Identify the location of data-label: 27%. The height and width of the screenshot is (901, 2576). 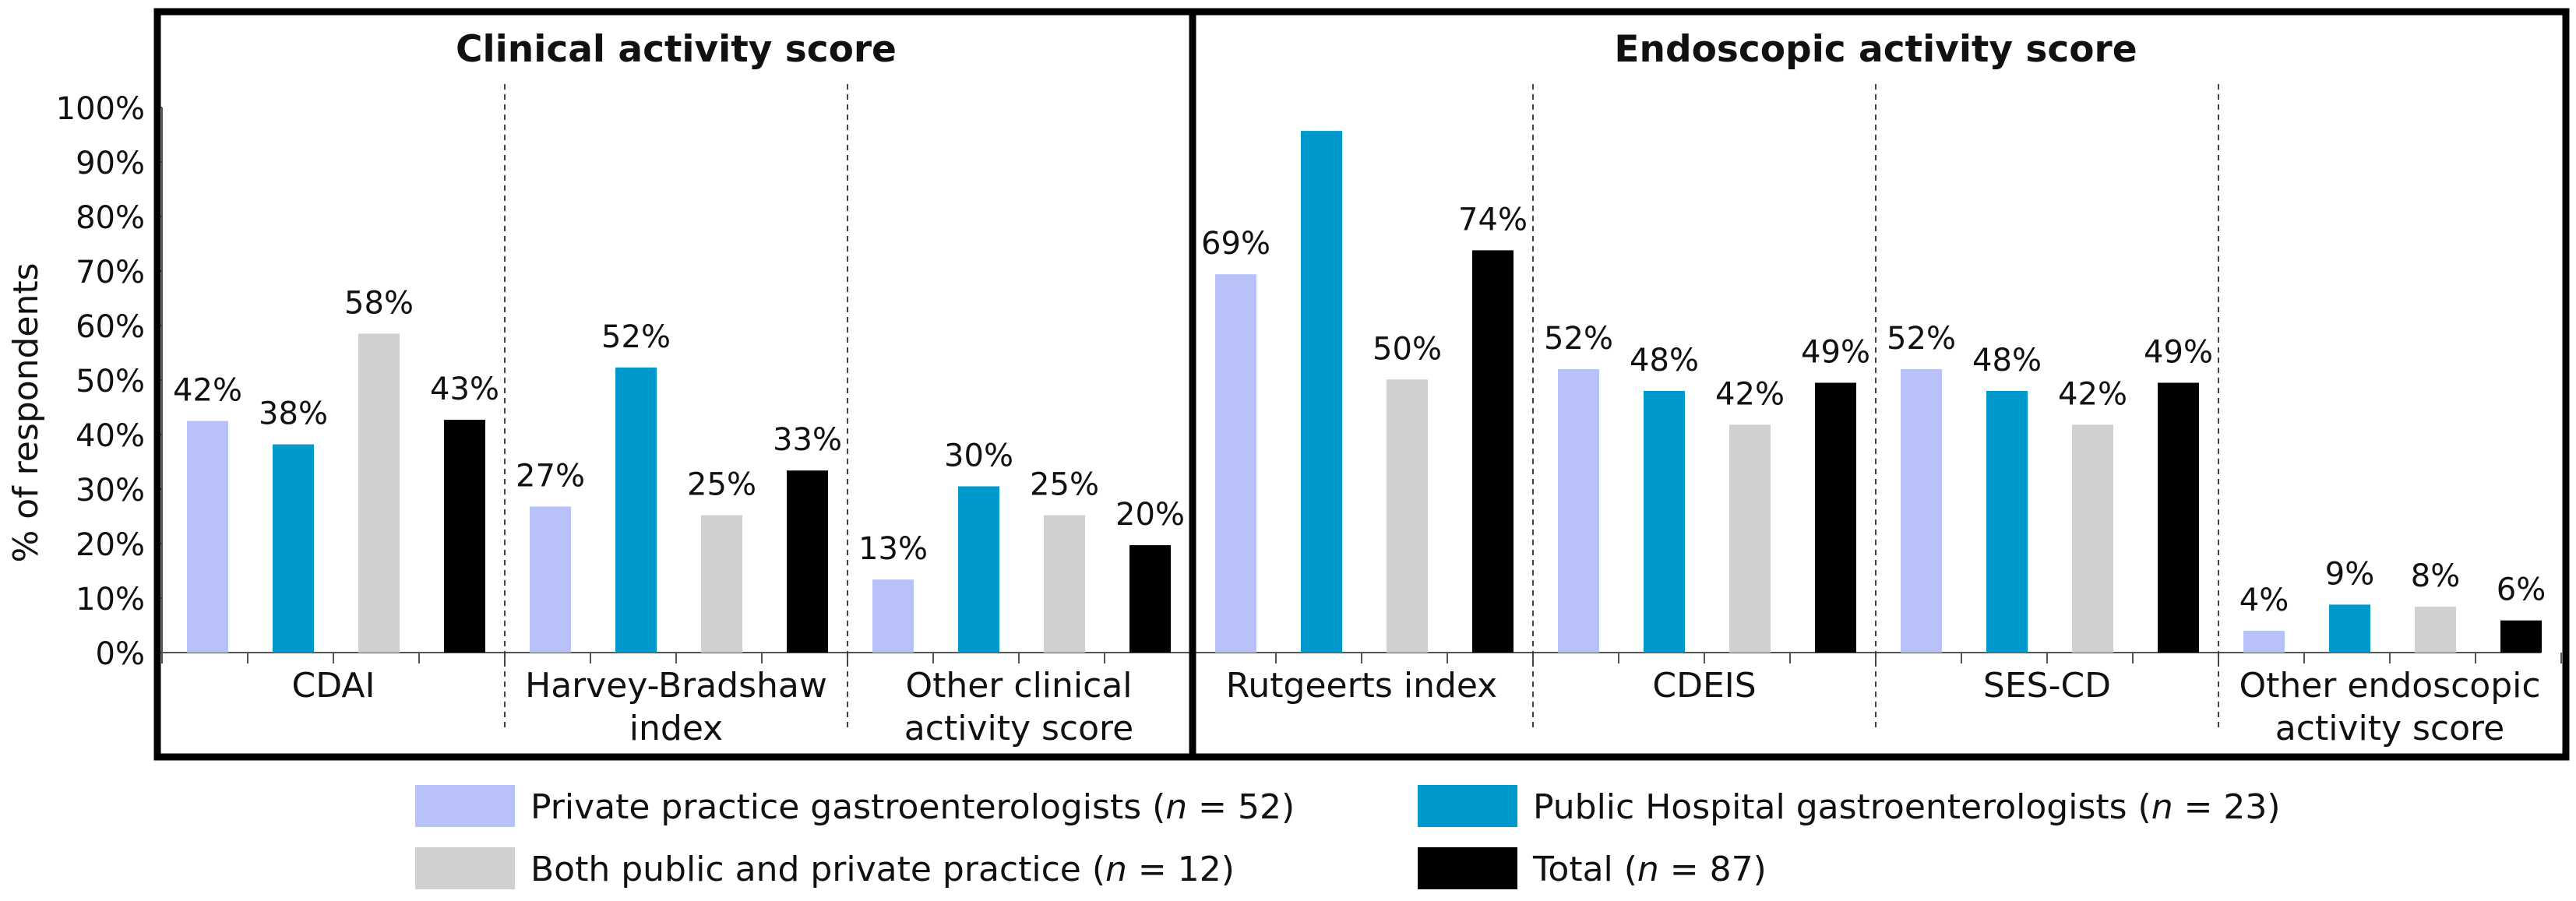
(550, 476).